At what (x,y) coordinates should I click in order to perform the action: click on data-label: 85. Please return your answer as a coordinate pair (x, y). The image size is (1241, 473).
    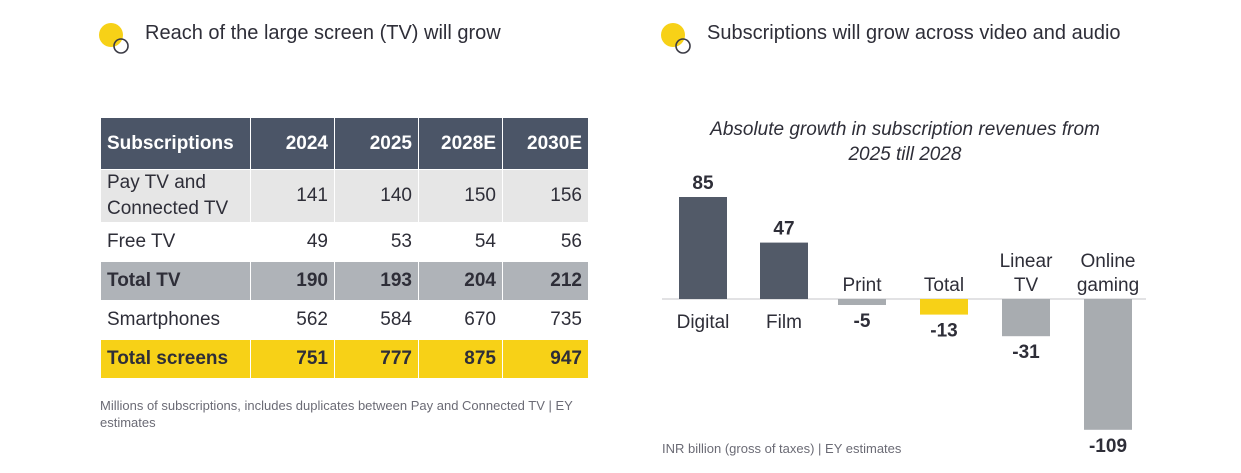
    Looking at the image, I should click on (703, 183).